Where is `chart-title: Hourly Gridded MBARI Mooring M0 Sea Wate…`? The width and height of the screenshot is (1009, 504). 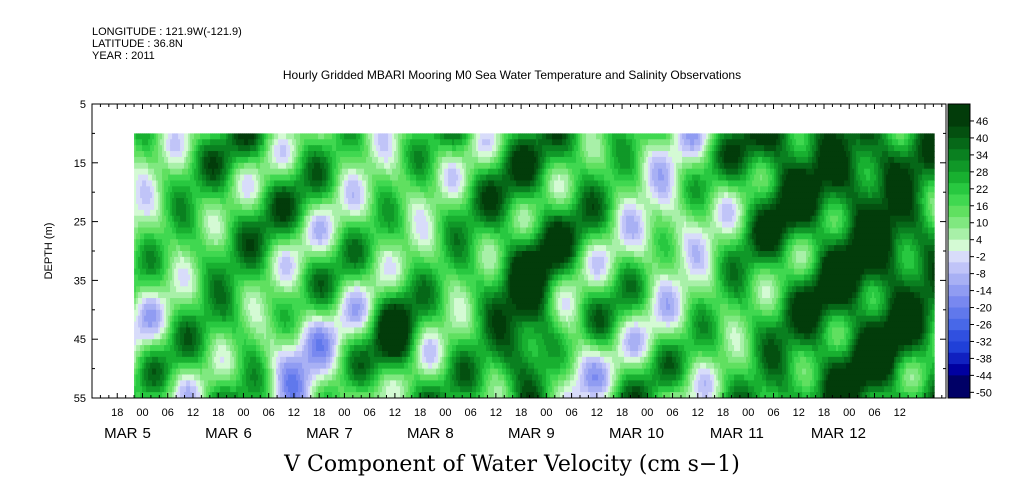 chart-title: Hourly Gridded MBARI Mooring M0 Sea Wate… is located at coordinates (512, 75).